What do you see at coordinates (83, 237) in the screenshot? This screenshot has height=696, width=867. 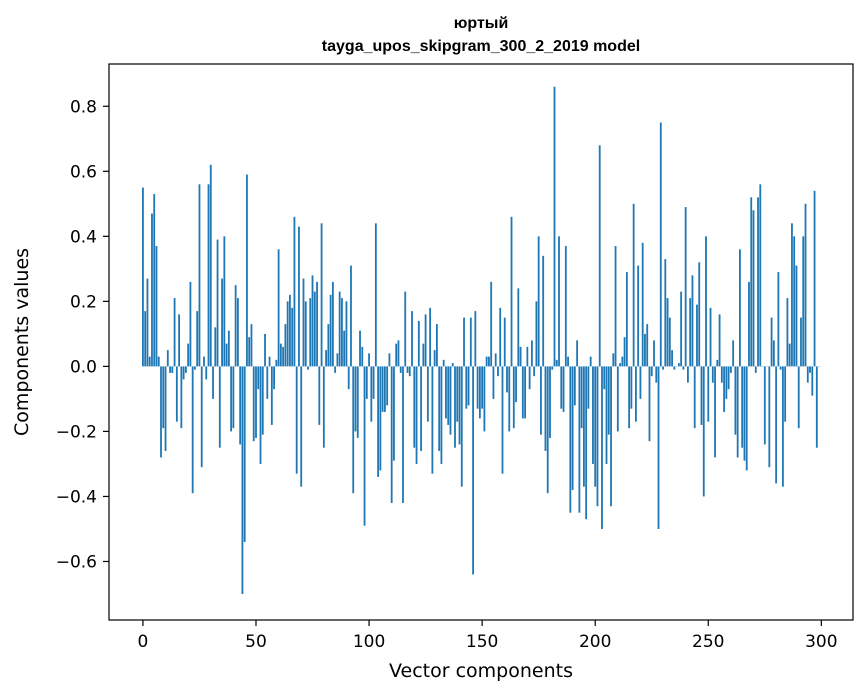 I see `y-tick-label: 0.4` at bounding box center [83, 237].